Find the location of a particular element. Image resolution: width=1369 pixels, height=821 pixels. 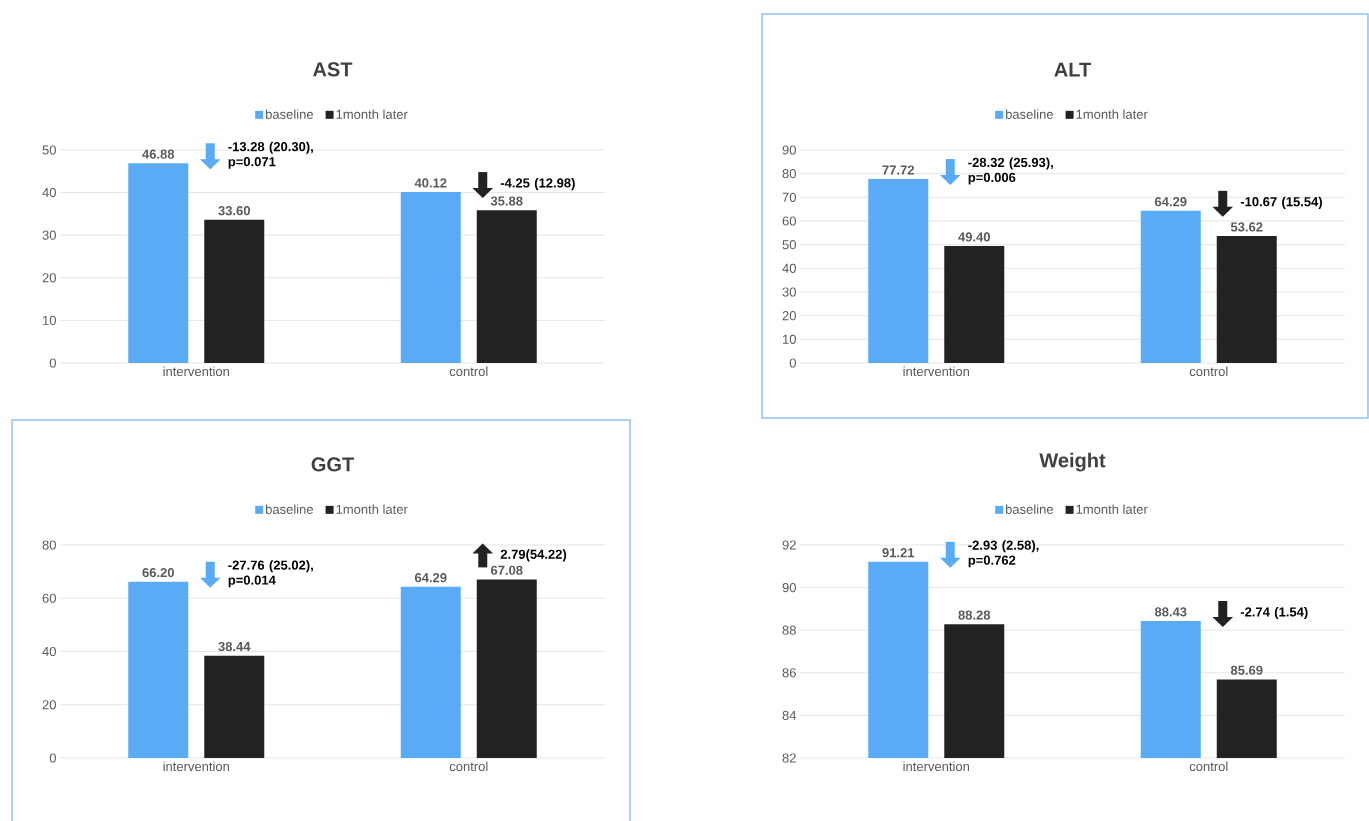

annotation: 2.79(54.22) is located at coordinates (533, 555).